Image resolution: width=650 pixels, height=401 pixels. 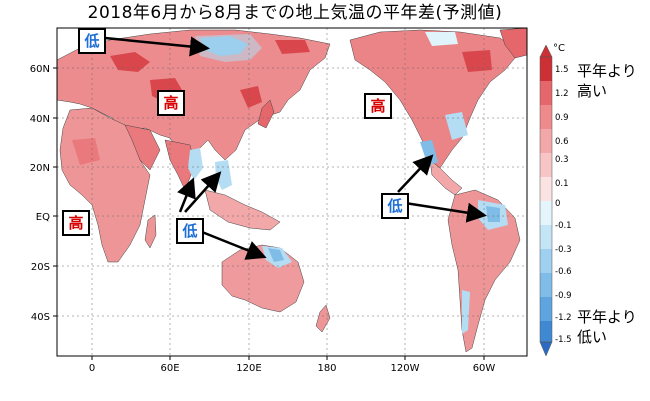 What do you see at coordinates (592, 337) in the screenshot?
I see `legend-below-label-2: 低い` at bounding box center [592, 337].